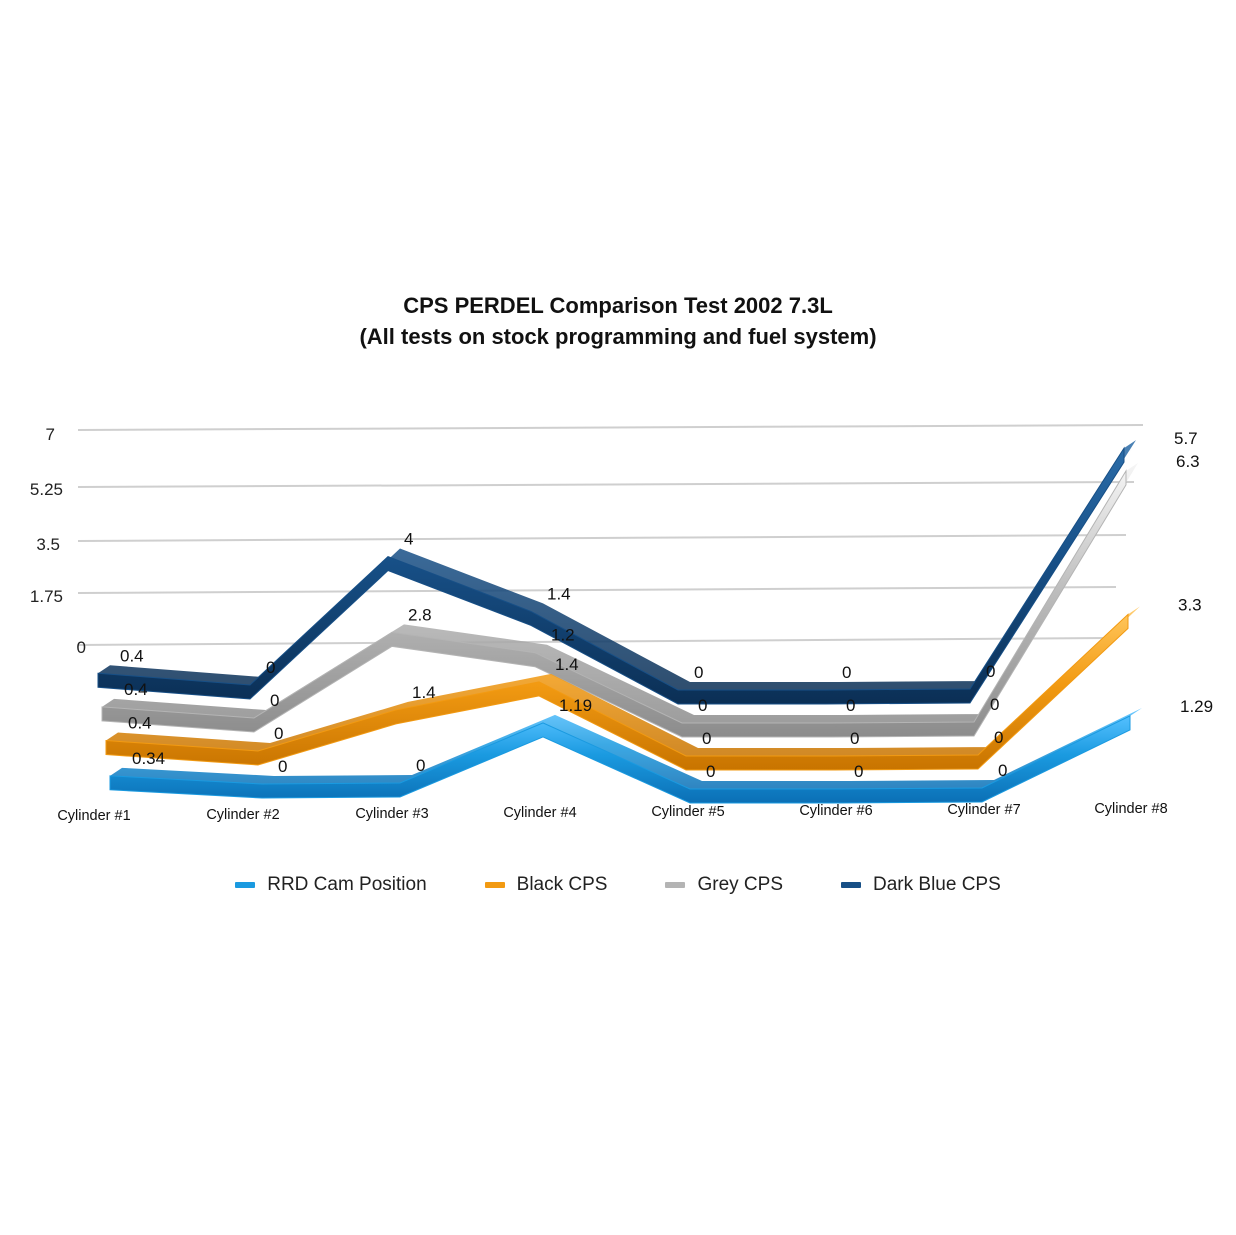 The height and width of the screenshot is (1235, 1236). Describe the element at coordinates (539, 813) in the screenshot. I see `x-tick-label: Cylinder #4` at that location.